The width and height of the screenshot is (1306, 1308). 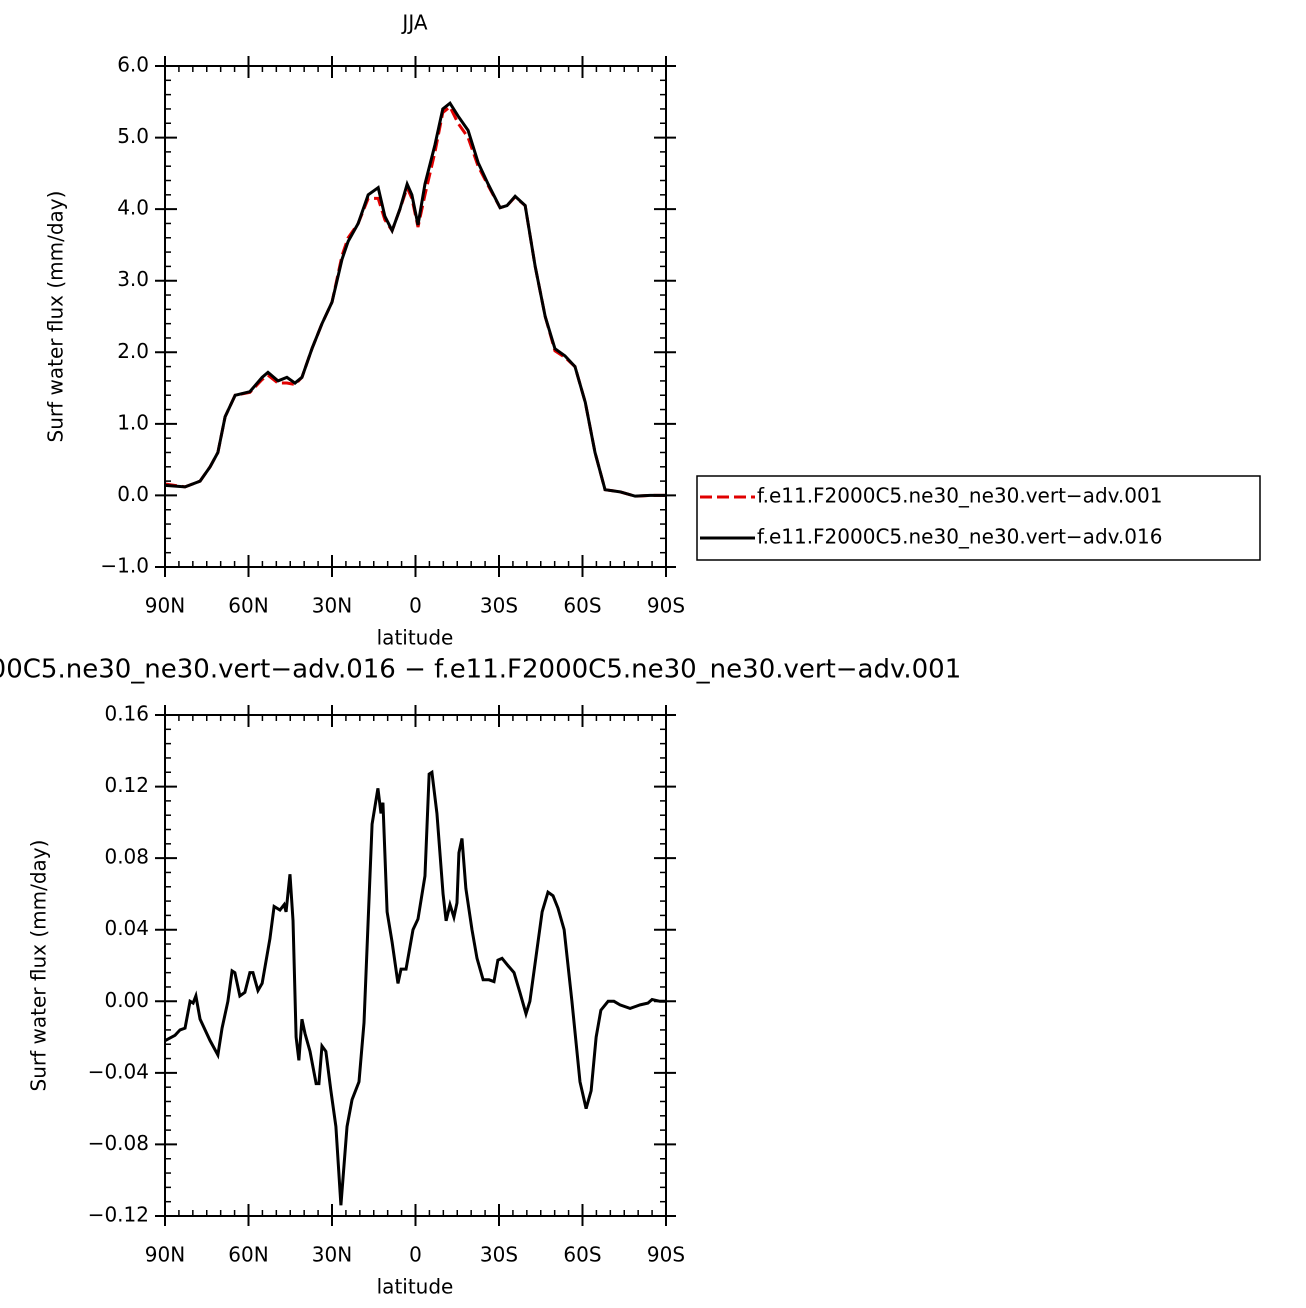 I want to click on y-tick-label: 0.12, so click(x=126, y=785).